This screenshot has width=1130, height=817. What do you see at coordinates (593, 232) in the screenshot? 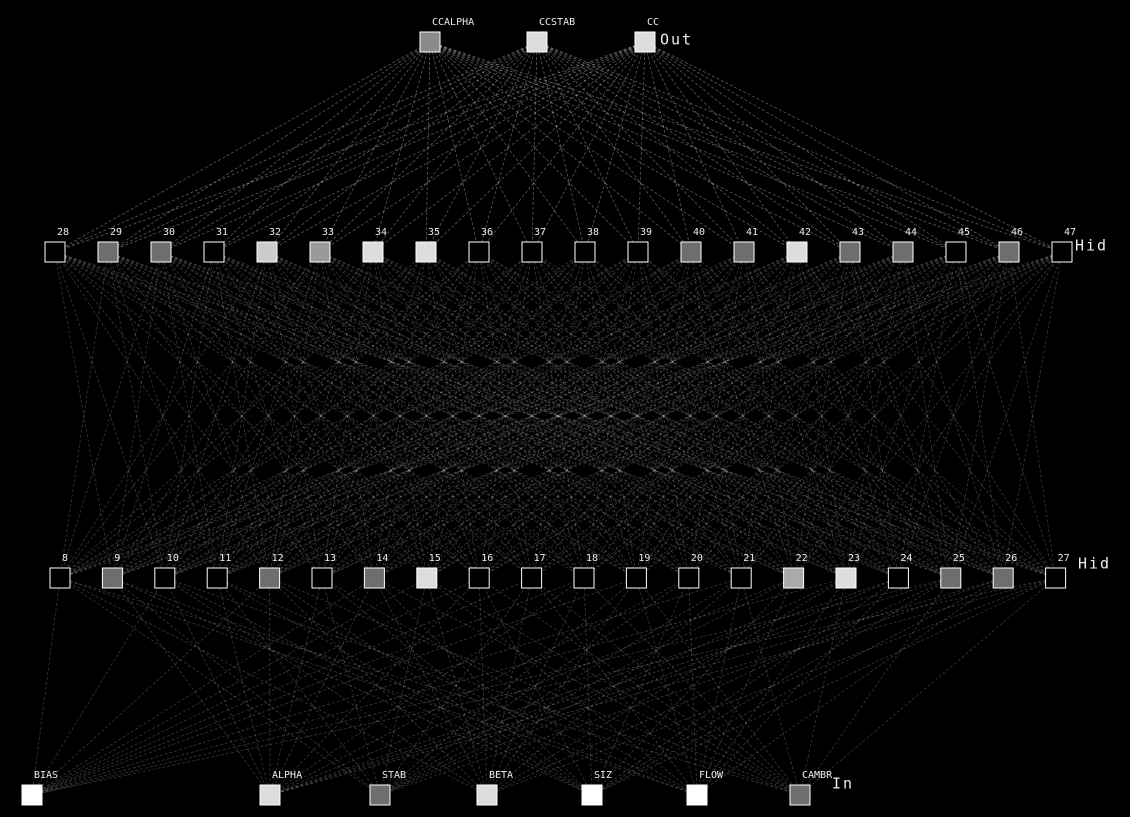
I see `node-label: 38` at bounding box center [593, 232].